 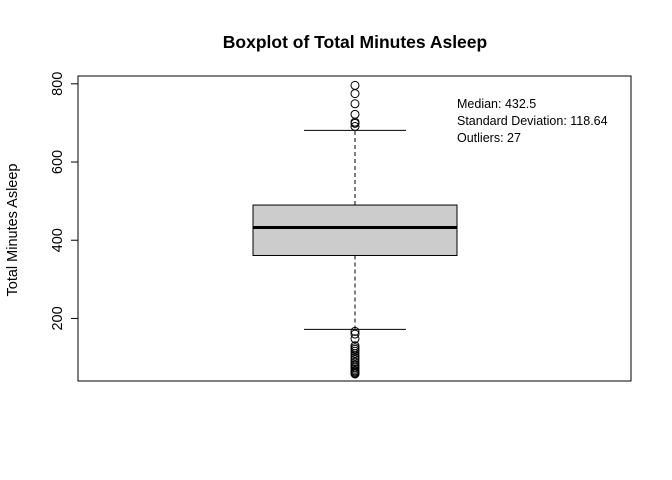 What do you see at coordinates (58, 162) in the screenshot?
I see `y-tick-label-600: 600` at bounding box center [58, 162].